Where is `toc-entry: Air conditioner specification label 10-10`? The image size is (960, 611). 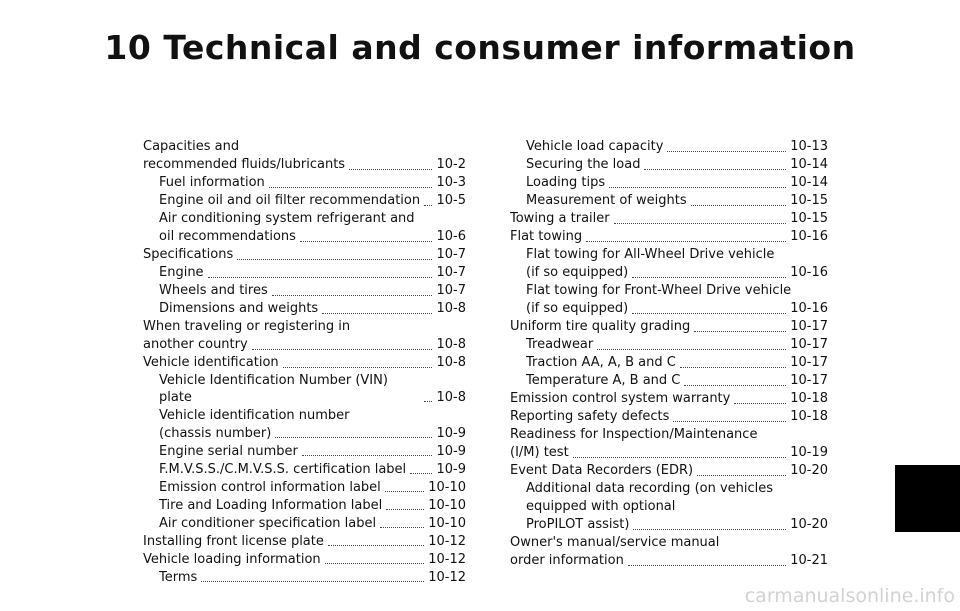
toc-entry: Air conditioner specification label 10-10 is located at coordinates (304, 524).